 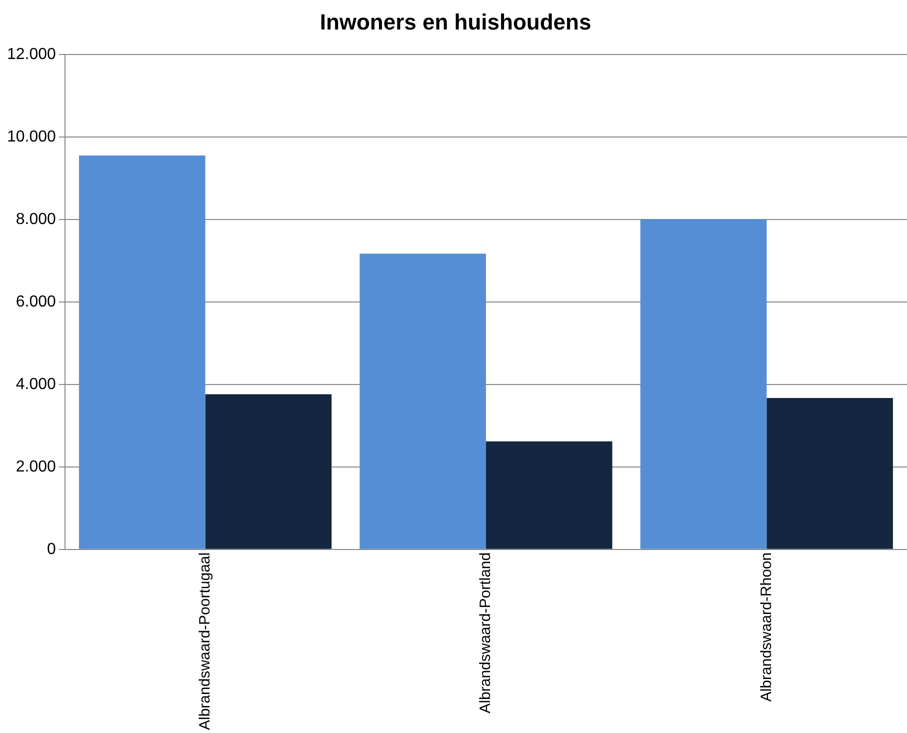 I want to click on y-tick-label: 4.000, so click(x=36, y=384).